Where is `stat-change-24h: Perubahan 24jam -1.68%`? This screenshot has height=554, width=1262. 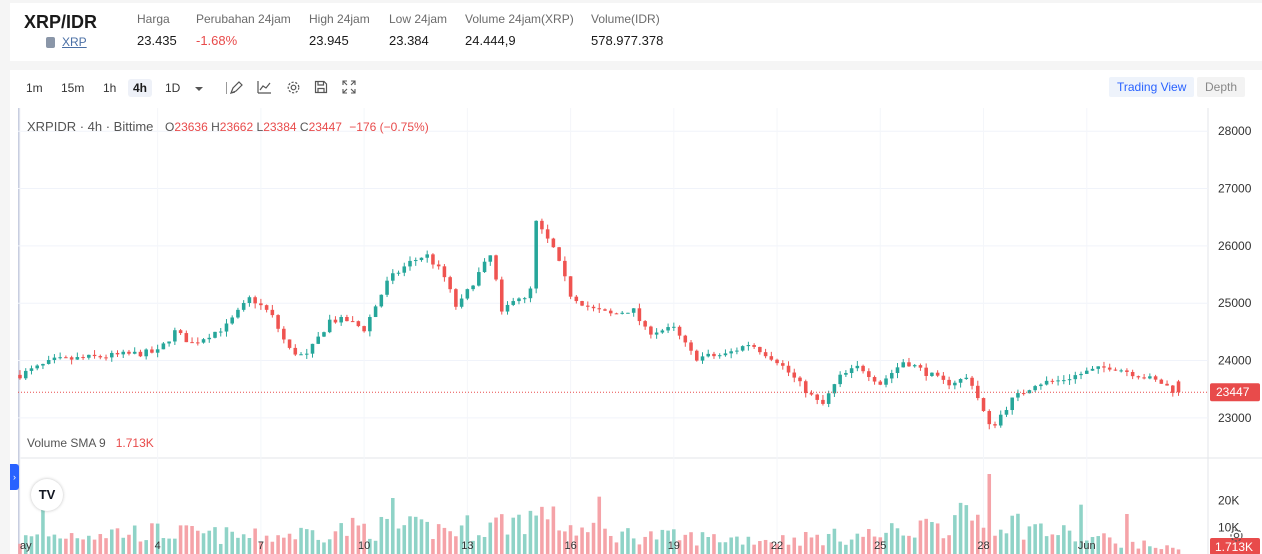 stat-change-24h: Perubahan 24jam -1.68% is located at coordinates (243, 30).